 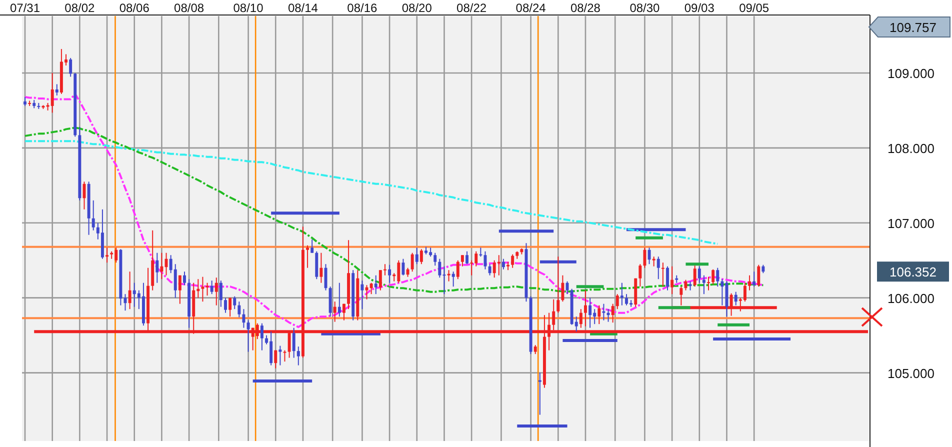 What do you see at coordinates (25, 8) in the screenshot?
I see `x-tick-label: 07/31` at bounding box center [25, 8].